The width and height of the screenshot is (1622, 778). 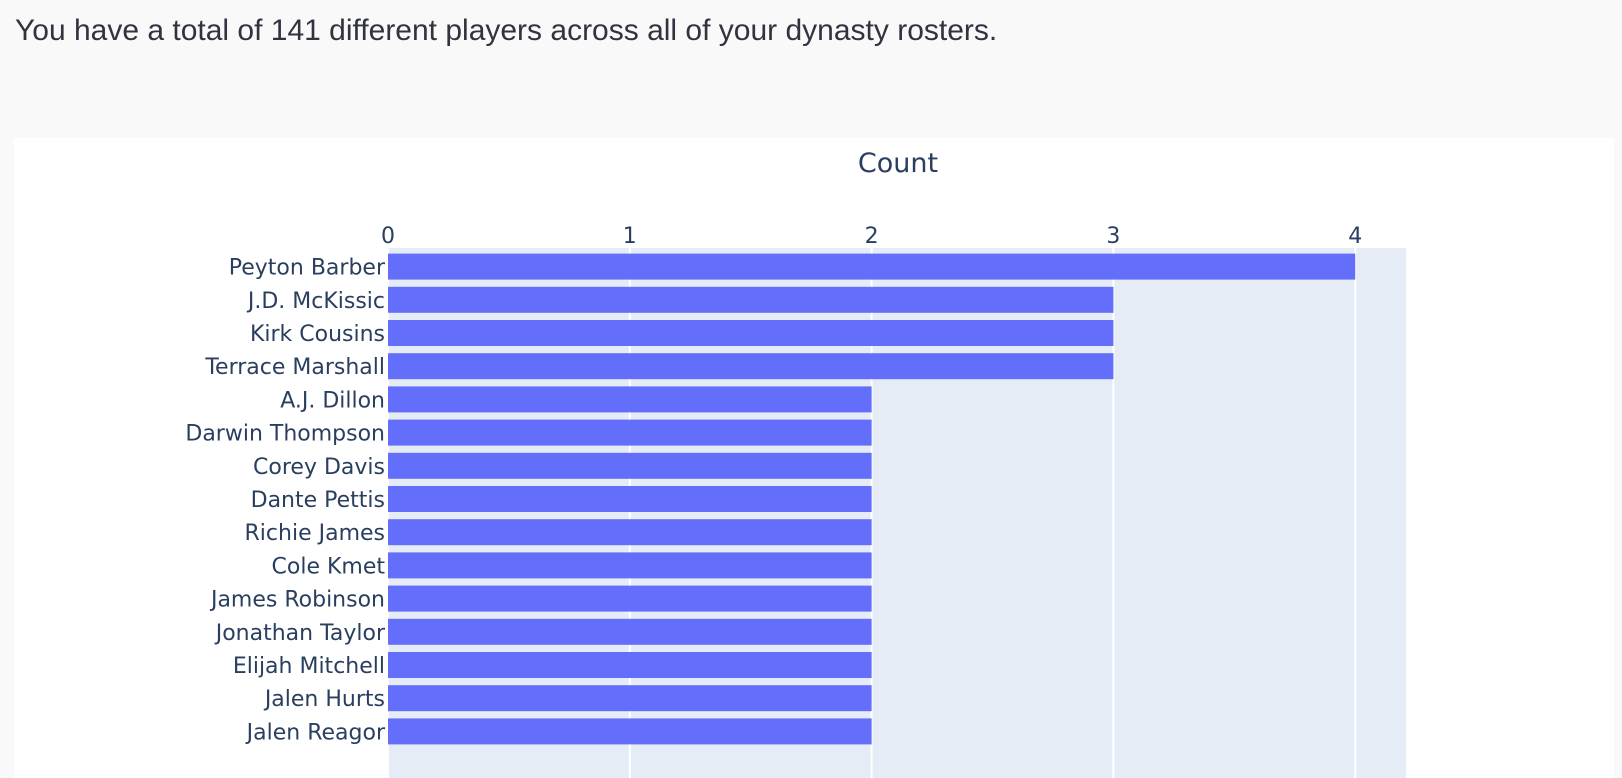 What do you see at coordinates (317, 334) in the screenshot?
I see `category-label: Kirk Cousins` at bounding box center [317, 334].